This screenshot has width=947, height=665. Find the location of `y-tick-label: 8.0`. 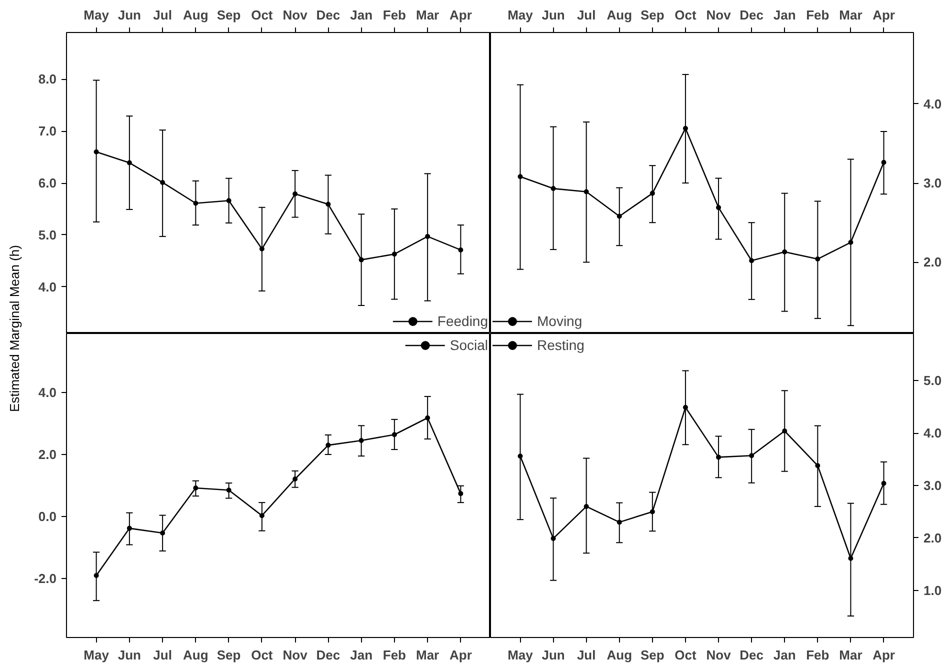

y-tick-label: 8.0 is located at coordinates (47, 79).